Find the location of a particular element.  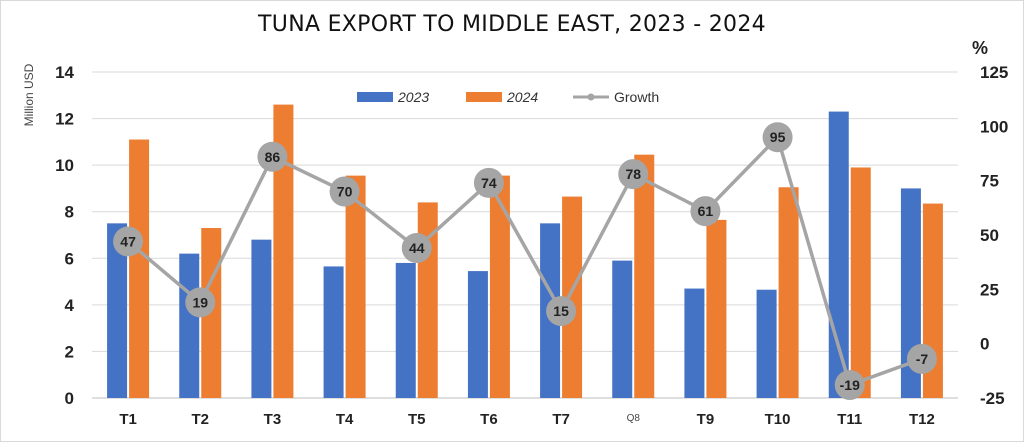

bar-2023-T4 is located at coordinates (333, 332).